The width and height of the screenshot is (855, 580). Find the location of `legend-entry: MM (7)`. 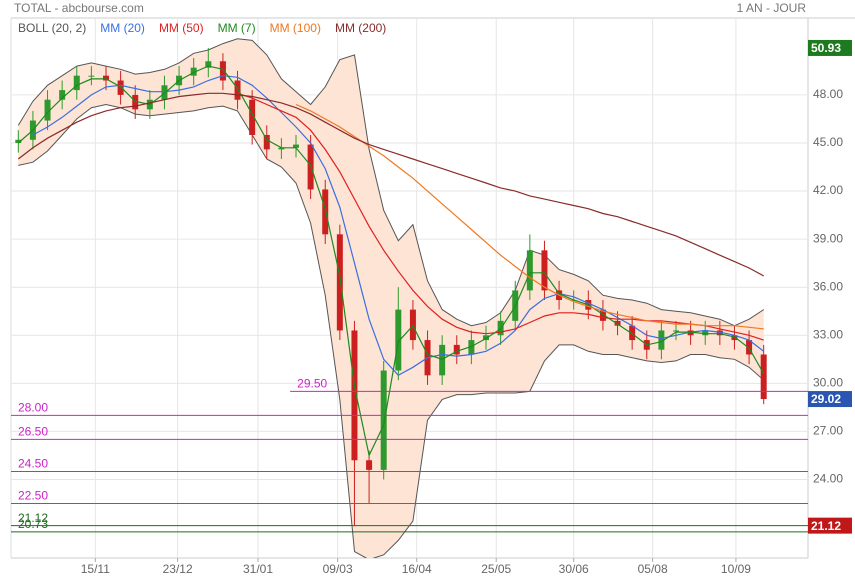

legend-entry: MM (7) is located at coordinates (237, 28).